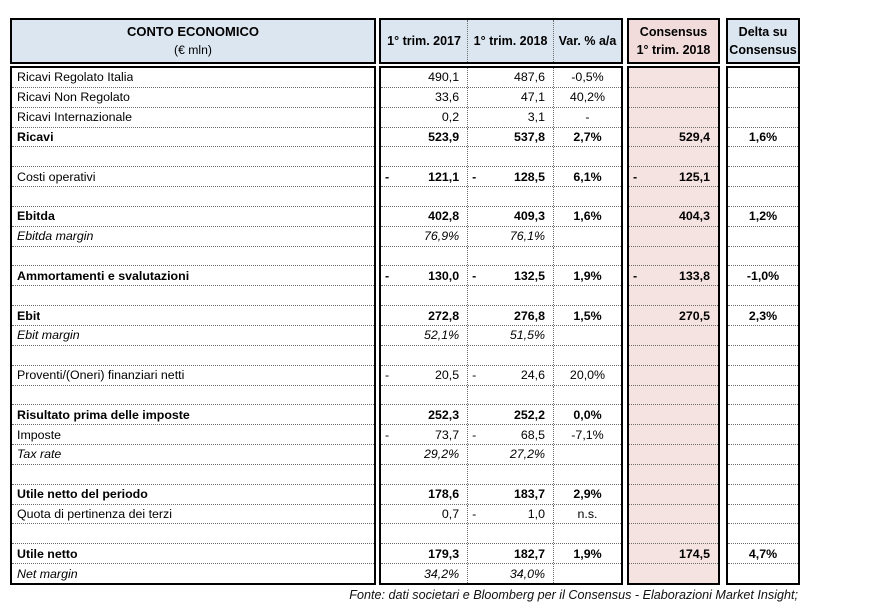  I want to click on row-consensus: -125,1, so click(673, 177).